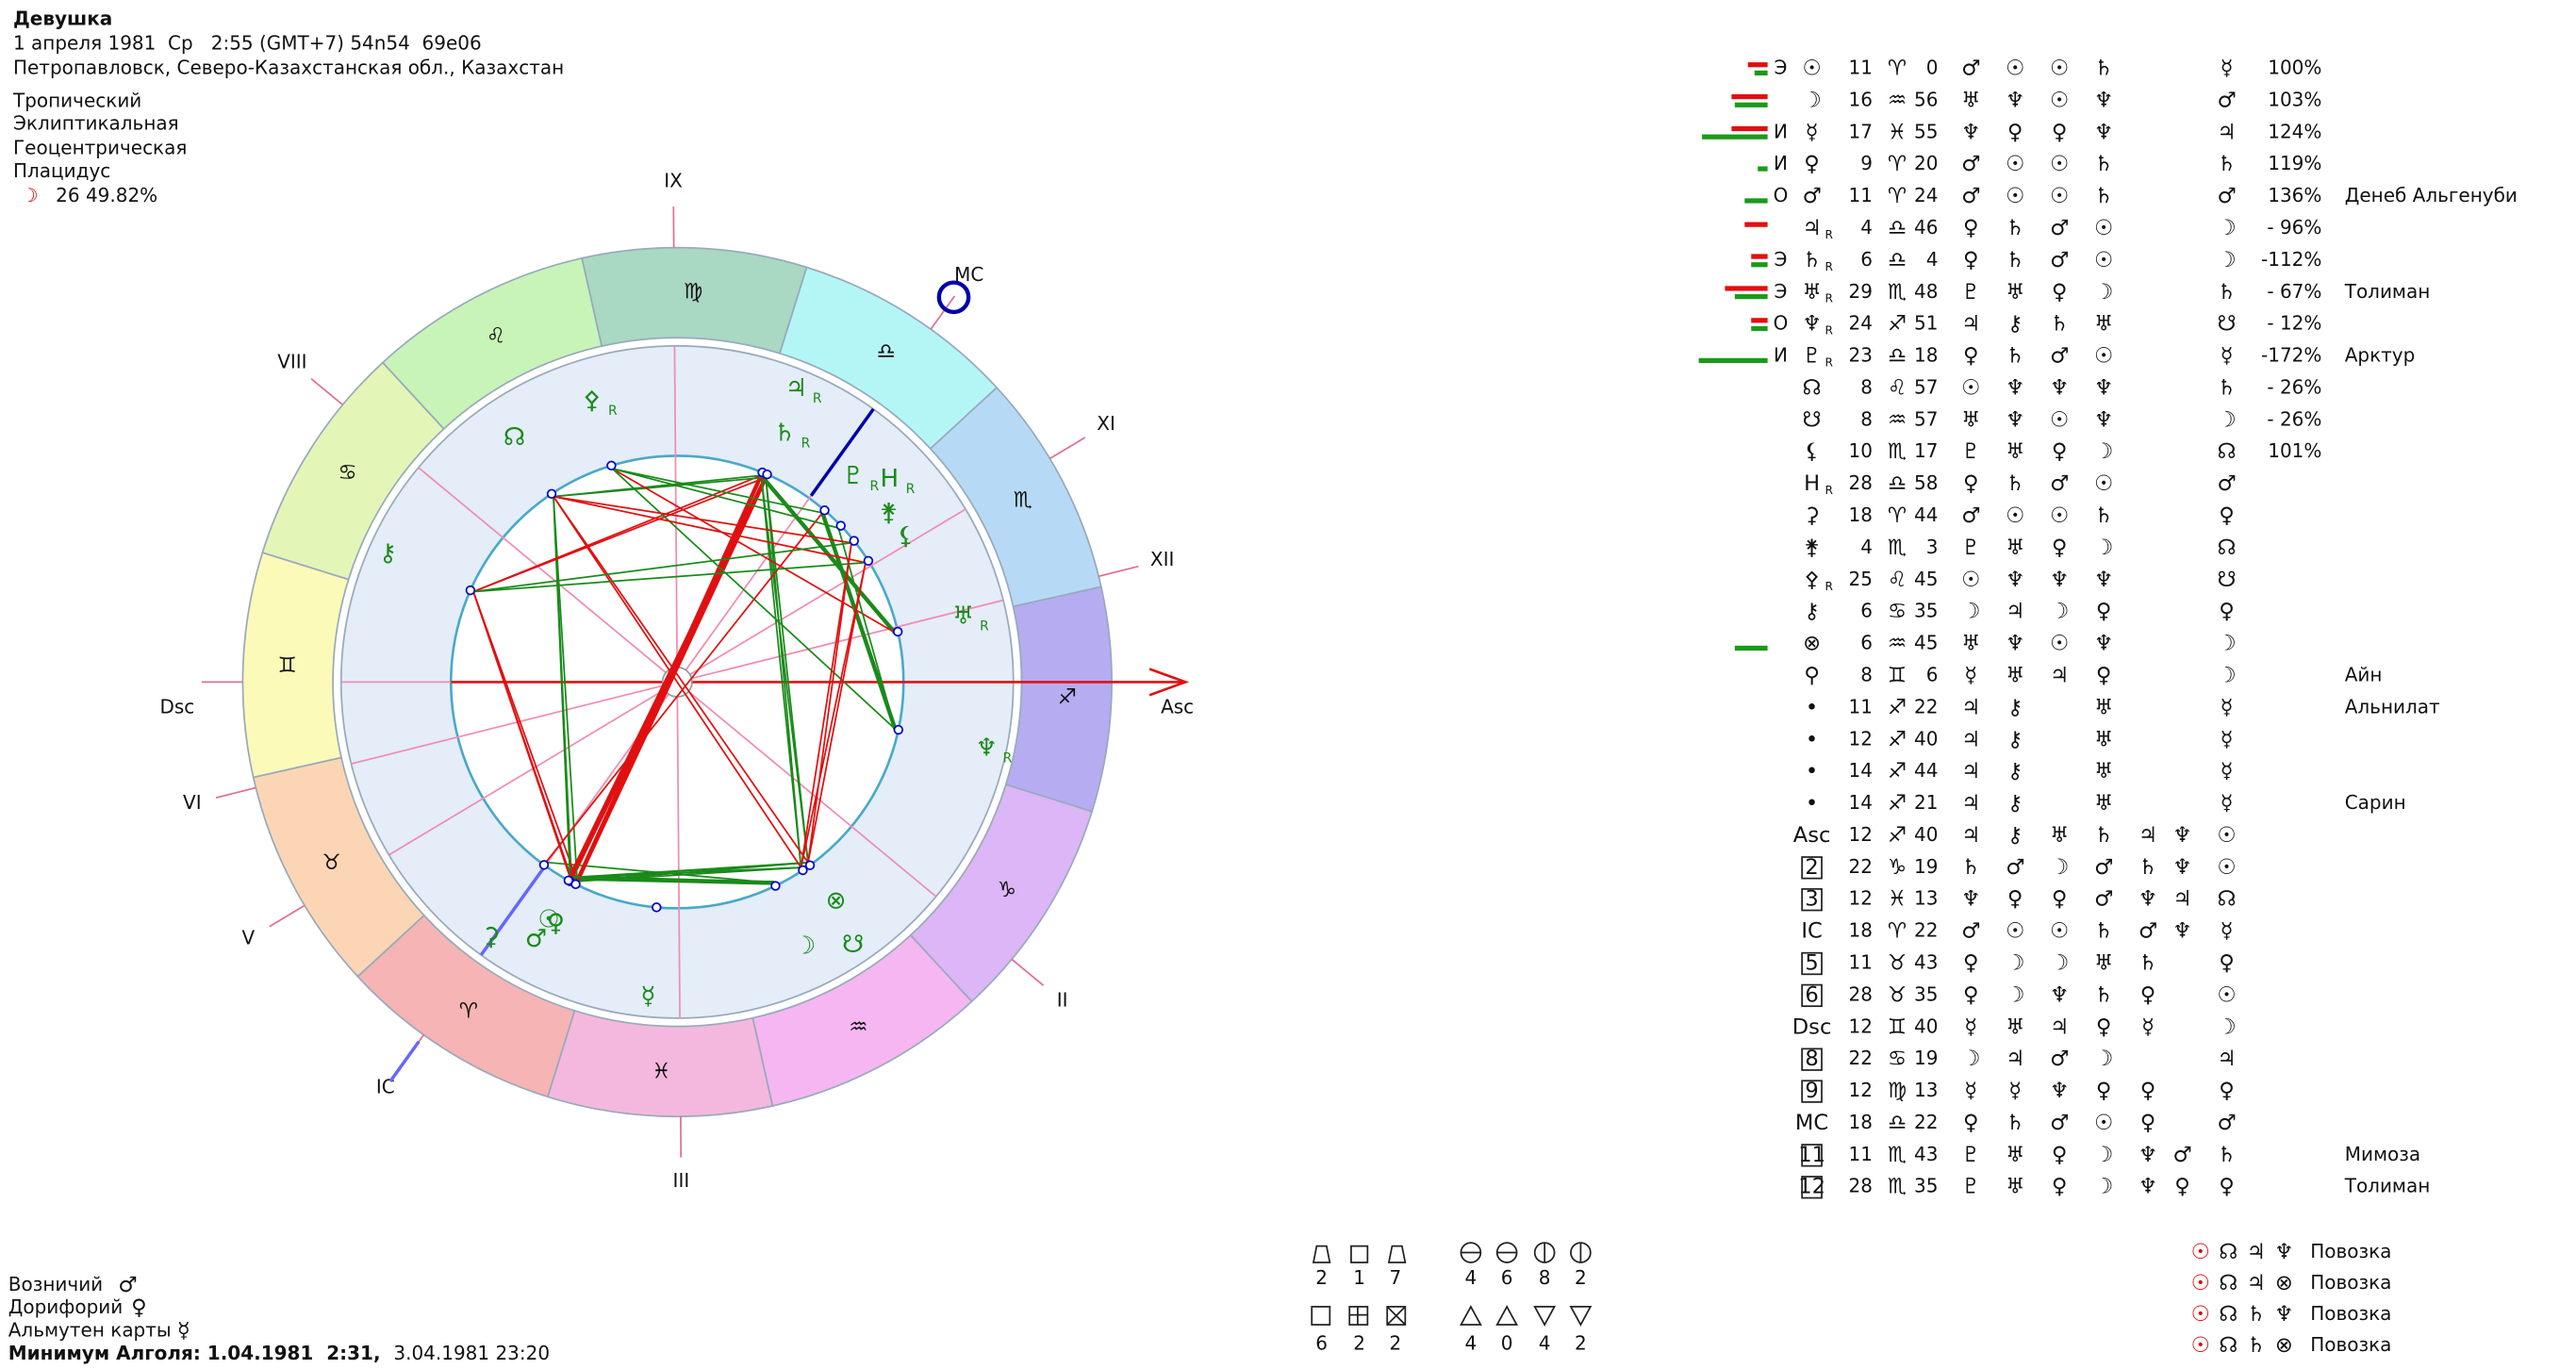 This screenshot has height=1369, width=2576. Describe the element at coordinates (1007, 890) in the screenshot. I see `sign-glyph: ♑` at that location.